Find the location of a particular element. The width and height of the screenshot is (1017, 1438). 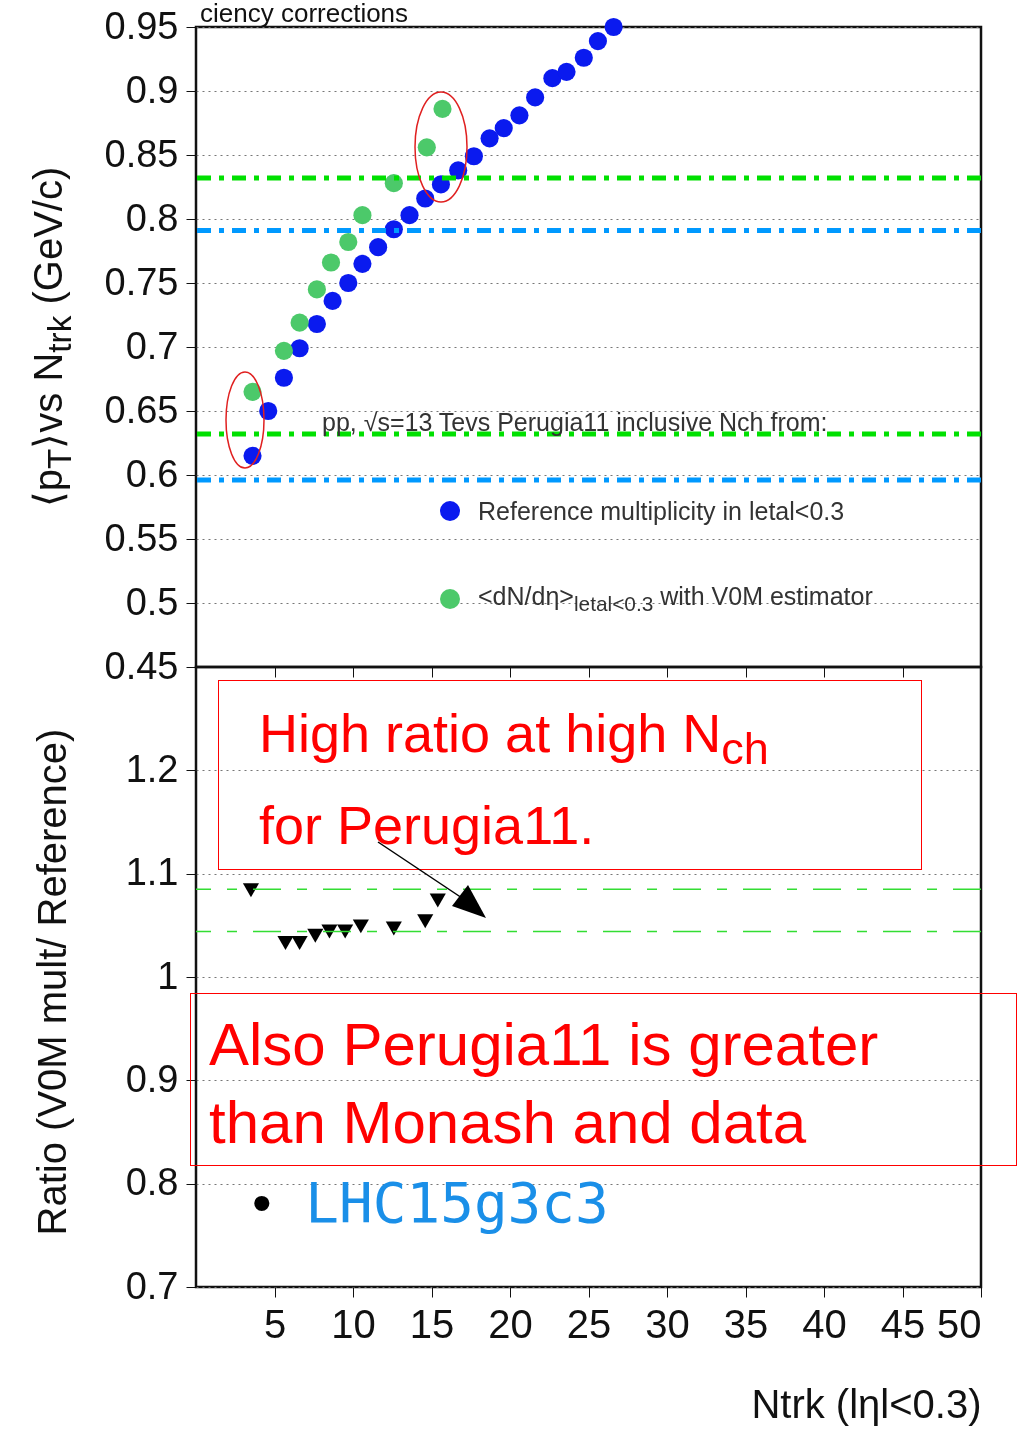

legend-label: Reference multiplicity in letal<0.3 is located at coordinates (661, 511).